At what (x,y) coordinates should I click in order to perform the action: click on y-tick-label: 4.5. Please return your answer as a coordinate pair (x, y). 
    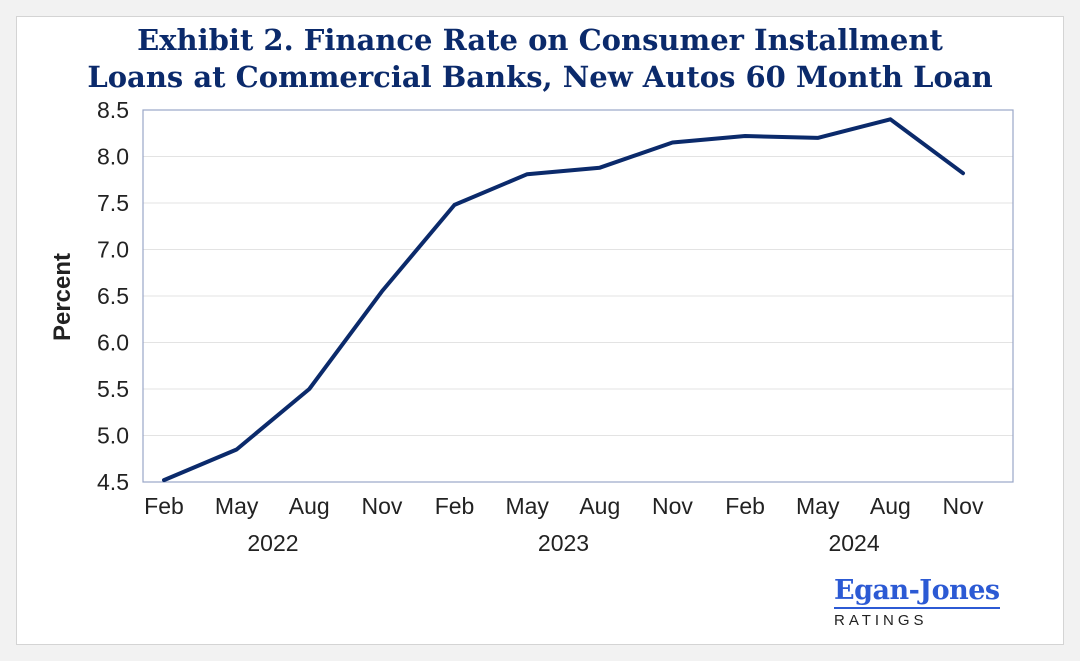
    Looking at the image, I should click on (113, 482).